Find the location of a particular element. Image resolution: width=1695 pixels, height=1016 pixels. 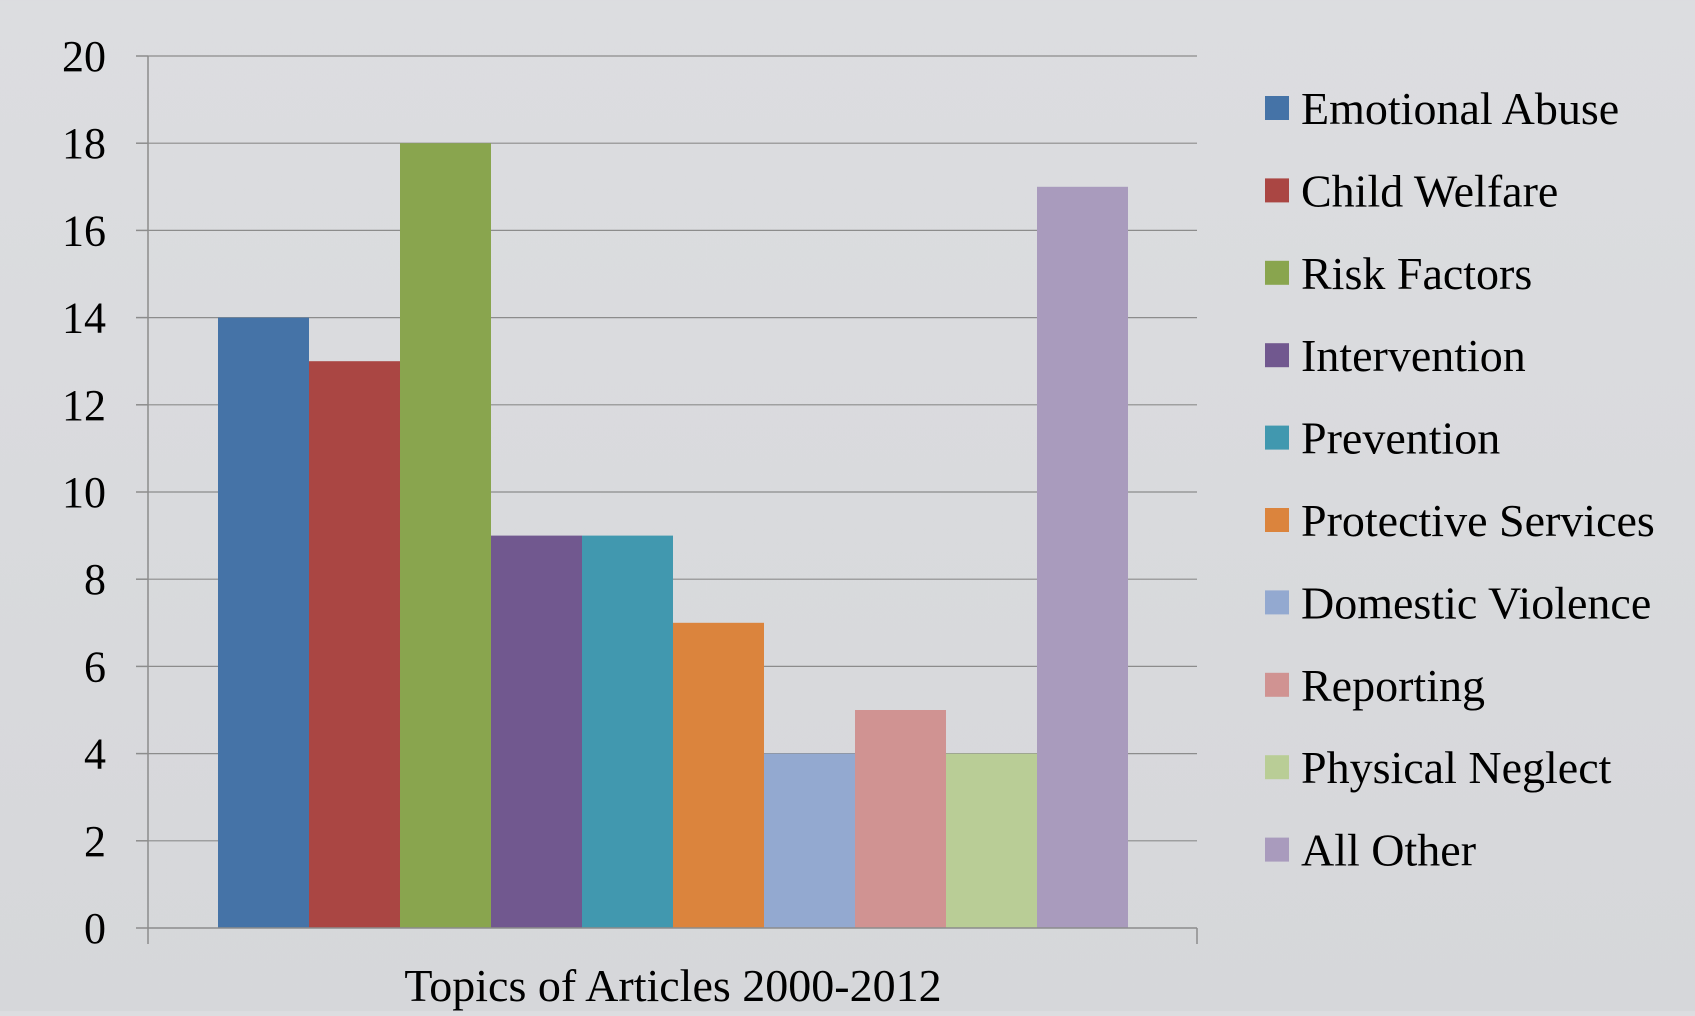

y-tick-label: 18 is located at coordinates (84, 143).